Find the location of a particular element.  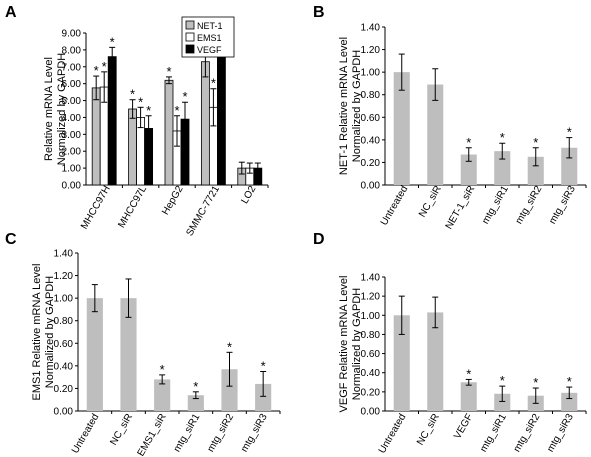

y-axis-label-line: EMS1 Relative mRNA Level is located at coordinates (37, 332).